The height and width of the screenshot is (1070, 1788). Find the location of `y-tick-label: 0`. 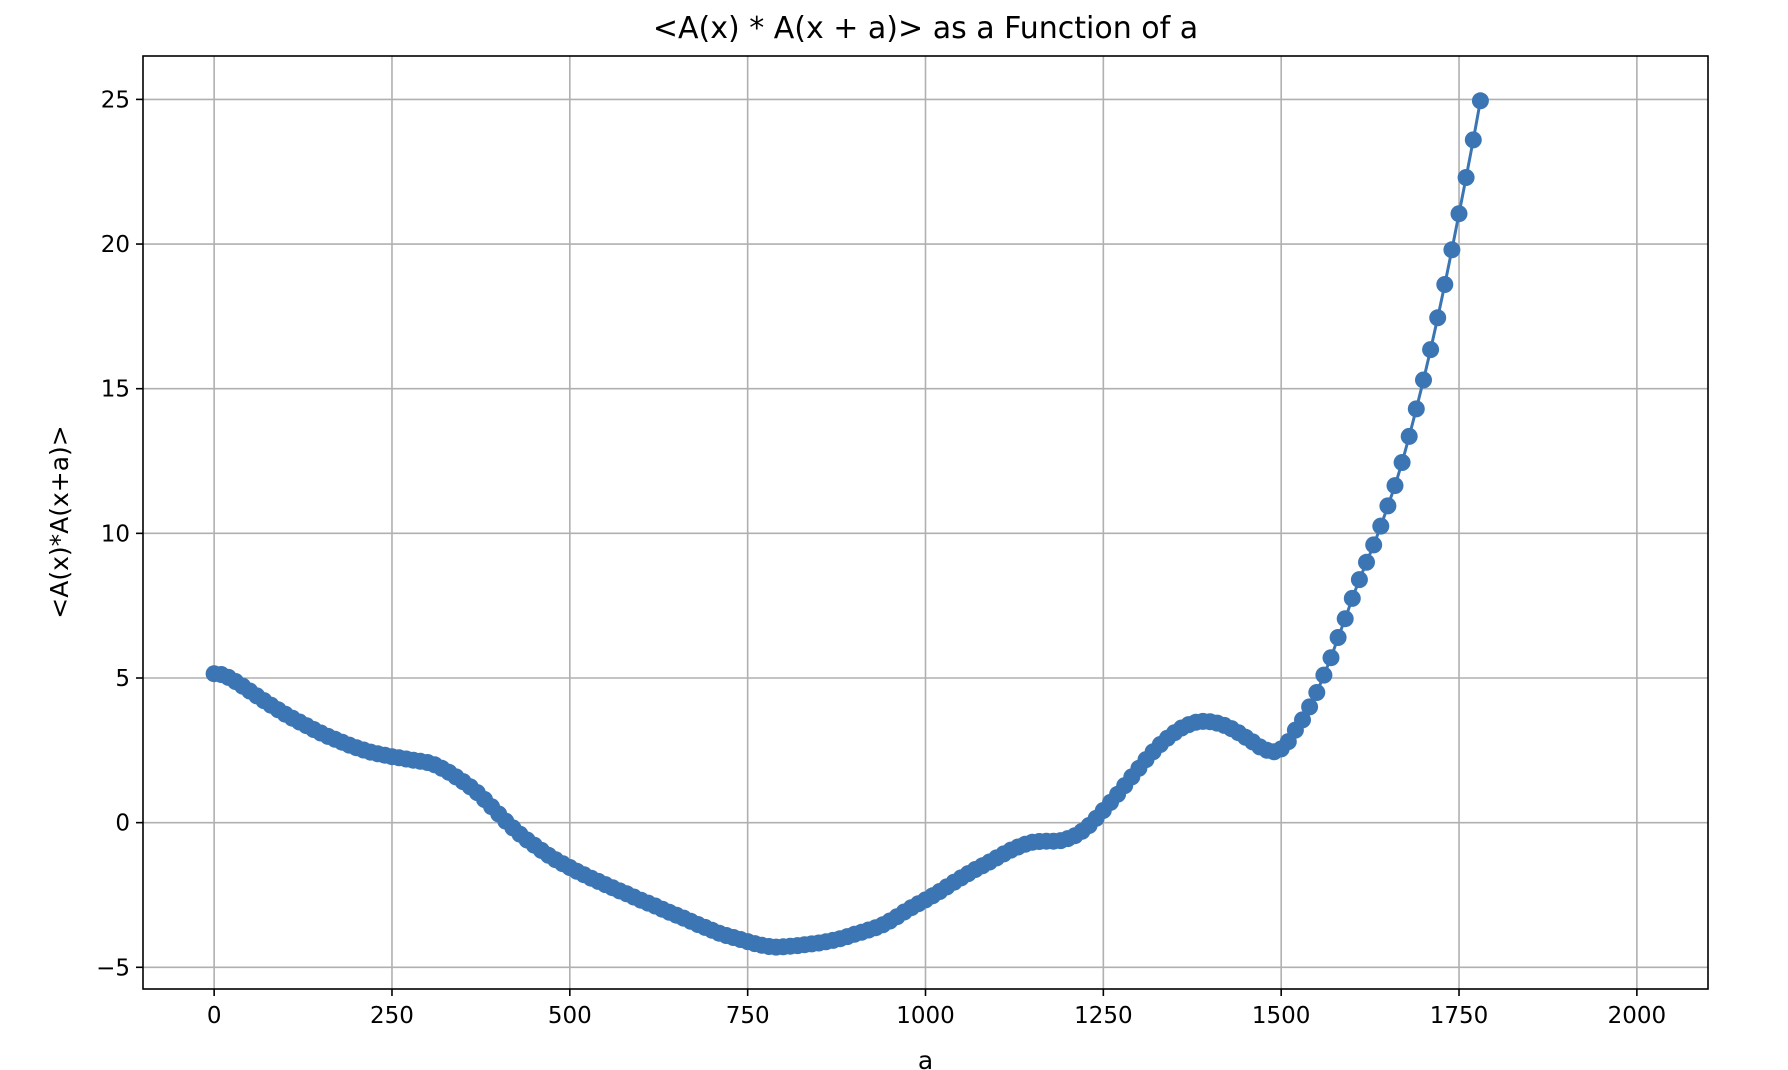

y-tick-label: 0 is located at coordinates (122, 824).